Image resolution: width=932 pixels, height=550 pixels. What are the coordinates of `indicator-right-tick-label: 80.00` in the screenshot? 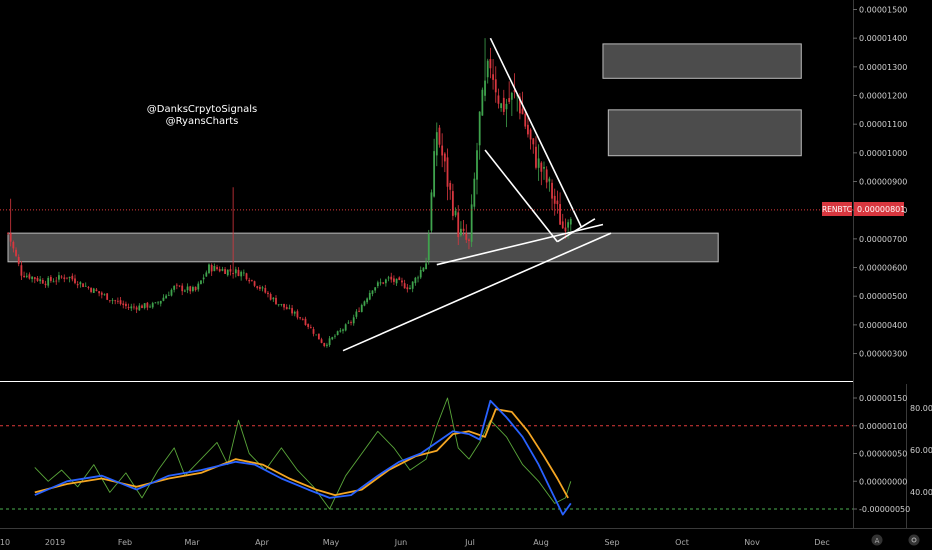 It's located at (921, 408).